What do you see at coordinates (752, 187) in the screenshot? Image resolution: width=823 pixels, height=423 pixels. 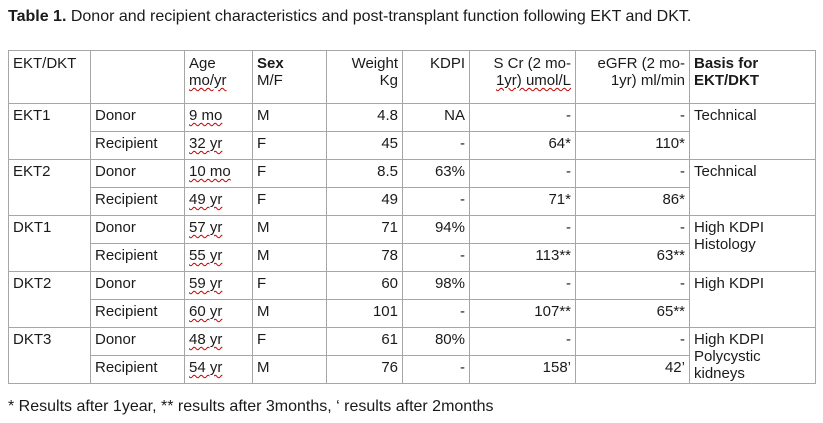 I see `basis-cell: Technical` at bounding box center [752, 187].